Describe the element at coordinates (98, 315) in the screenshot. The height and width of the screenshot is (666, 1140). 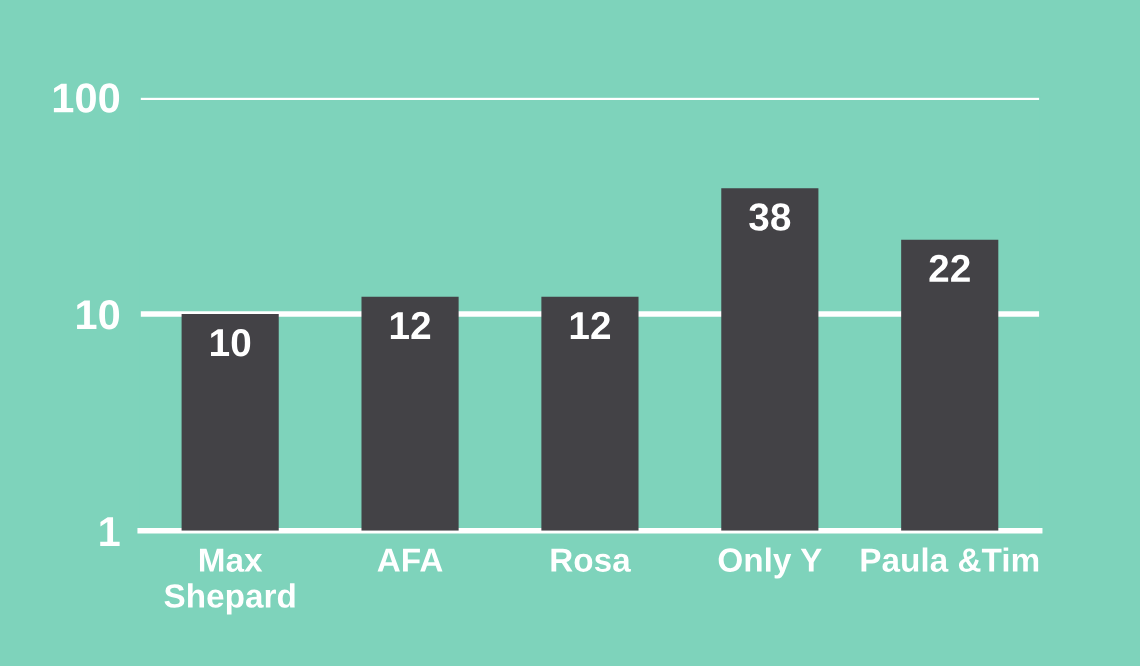
I see `y-tick-label: 10` at that location.